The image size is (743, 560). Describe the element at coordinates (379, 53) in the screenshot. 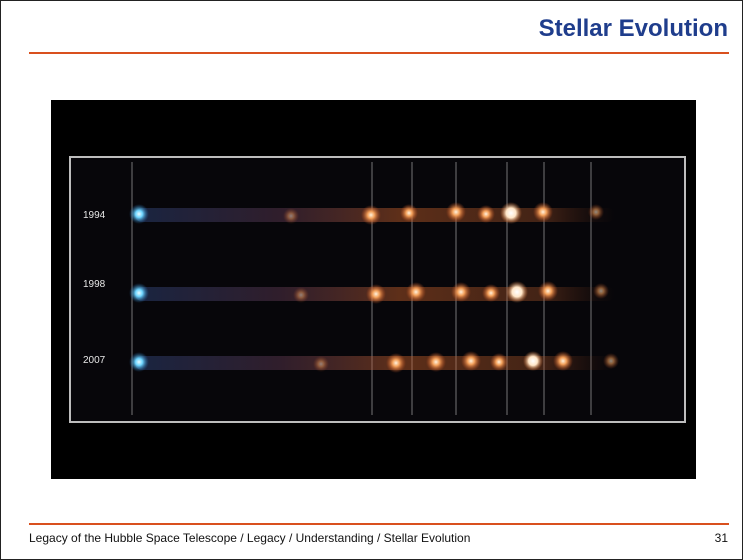

I see `title-rule` at that location.